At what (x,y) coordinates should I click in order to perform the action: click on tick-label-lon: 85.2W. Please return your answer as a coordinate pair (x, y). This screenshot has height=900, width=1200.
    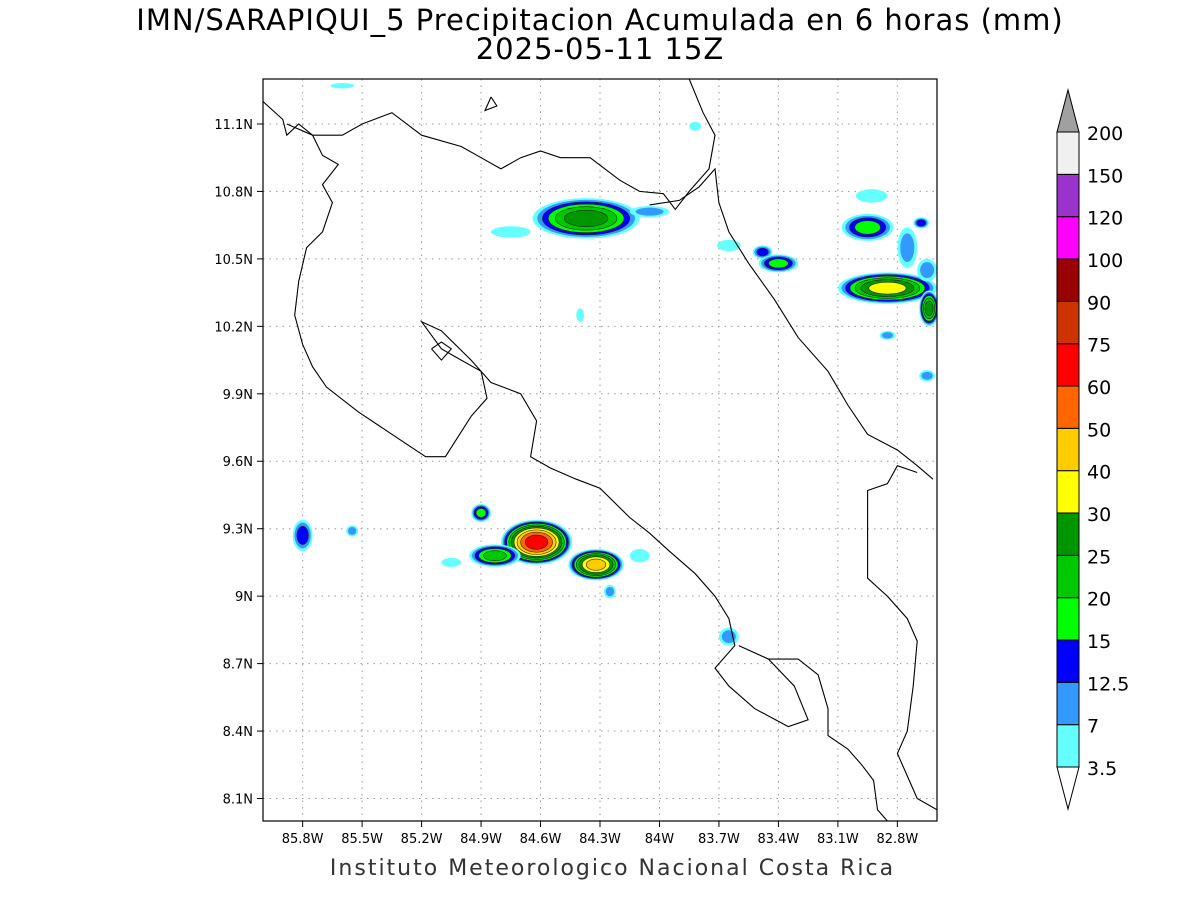
    Looking at the image, I should click on (422, 839).